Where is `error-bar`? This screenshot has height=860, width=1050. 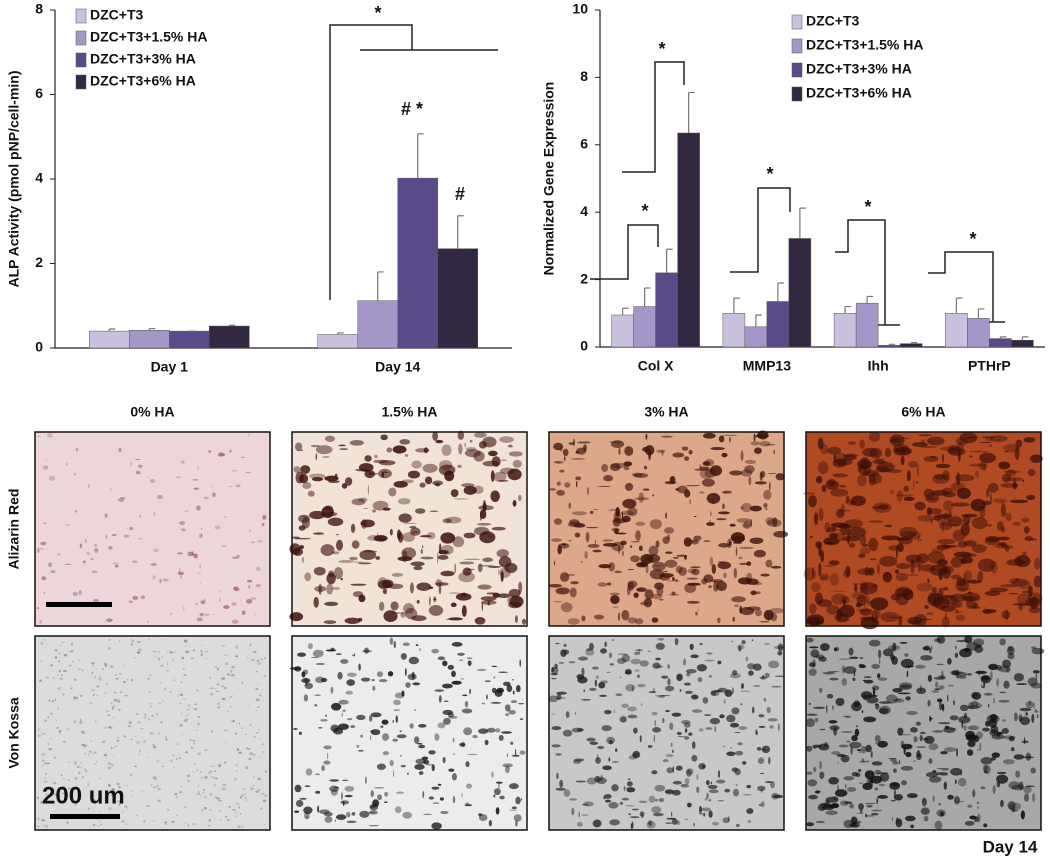 error-bar is located at coordinates (625, 311).